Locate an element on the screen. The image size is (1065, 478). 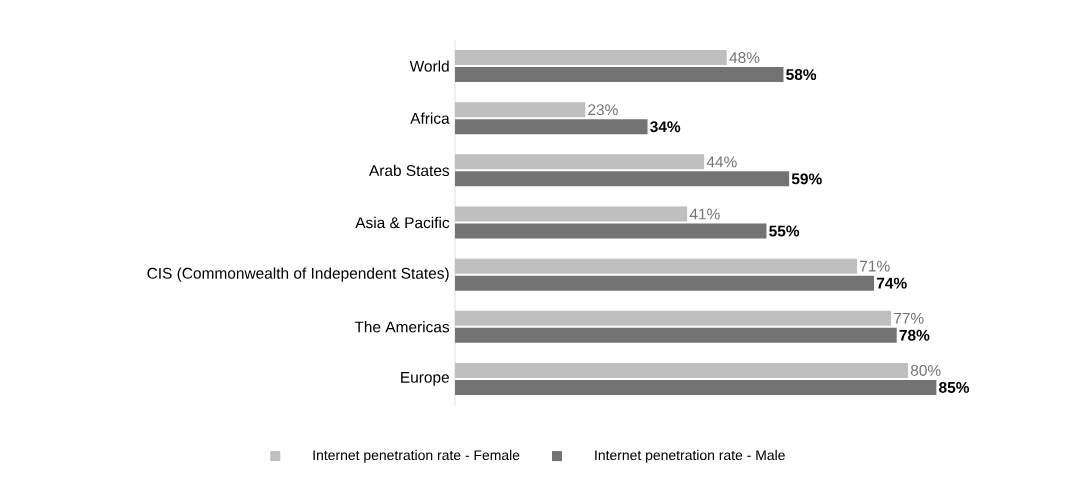
y-tick-label: Europe is located at coordinates (425, 379).